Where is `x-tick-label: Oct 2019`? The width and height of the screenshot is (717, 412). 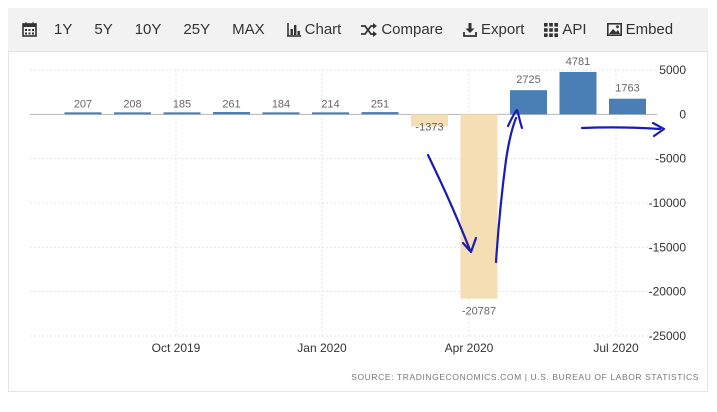 x-tick-label: Oct 2019 is located at coordinates (176, 348).